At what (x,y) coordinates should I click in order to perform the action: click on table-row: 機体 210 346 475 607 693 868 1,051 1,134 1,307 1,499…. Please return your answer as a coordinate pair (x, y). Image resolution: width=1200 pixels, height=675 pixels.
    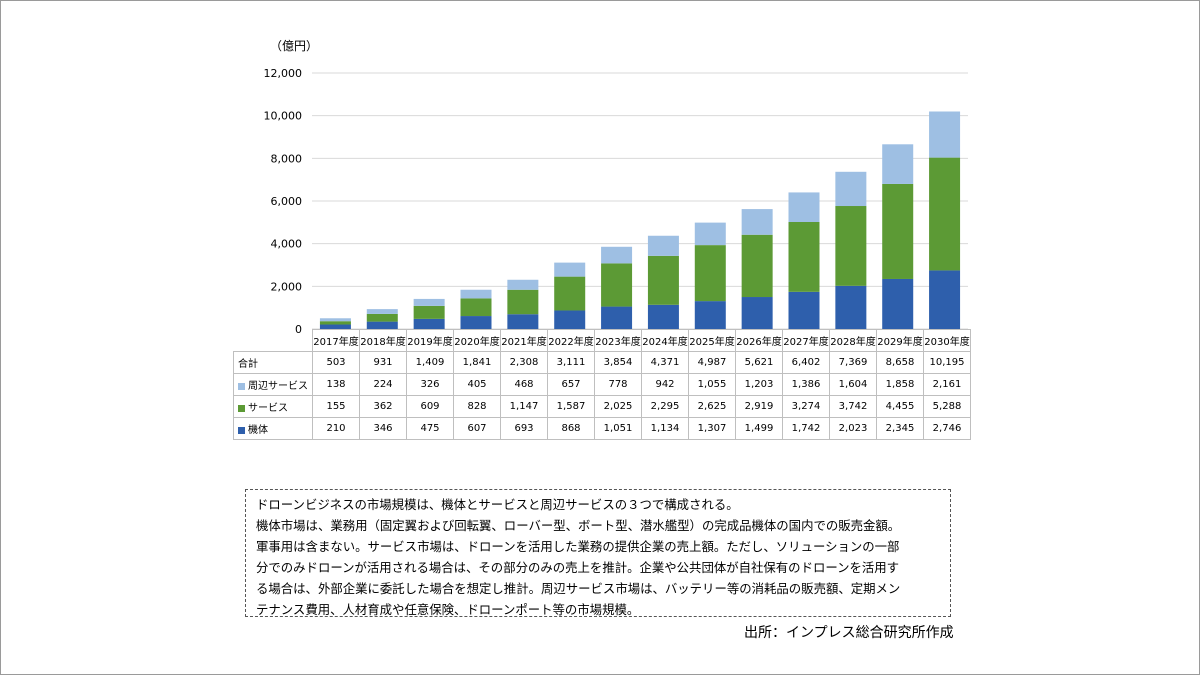
    Looking at the image, I should click on (602, 428).